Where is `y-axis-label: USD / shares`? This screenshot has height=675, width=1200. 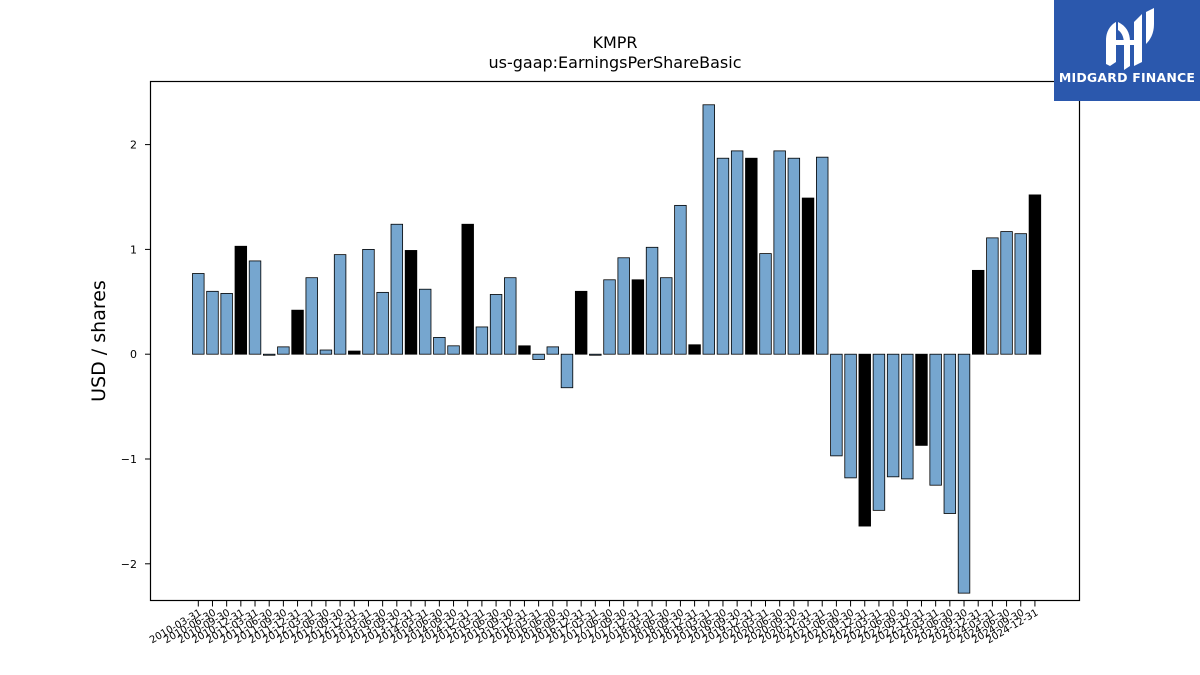
y-axis-label: USD / shares is located at coordinates (99, 341).